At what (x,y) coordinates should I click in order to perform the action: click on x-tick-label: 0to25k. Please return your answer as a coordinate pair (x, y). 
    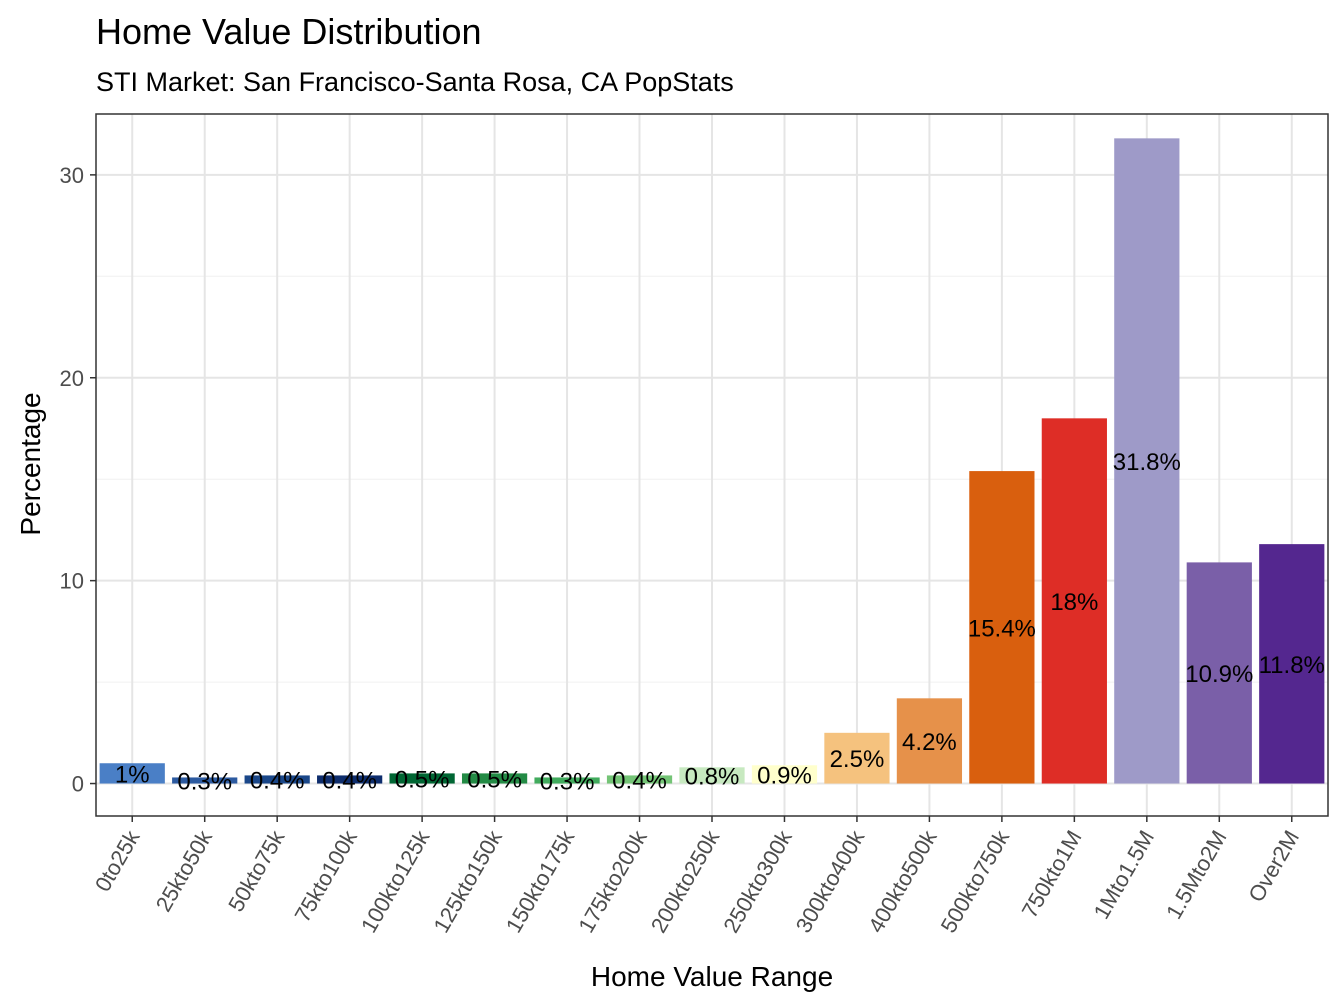
    Looking at the image, I should click on (117, 860).